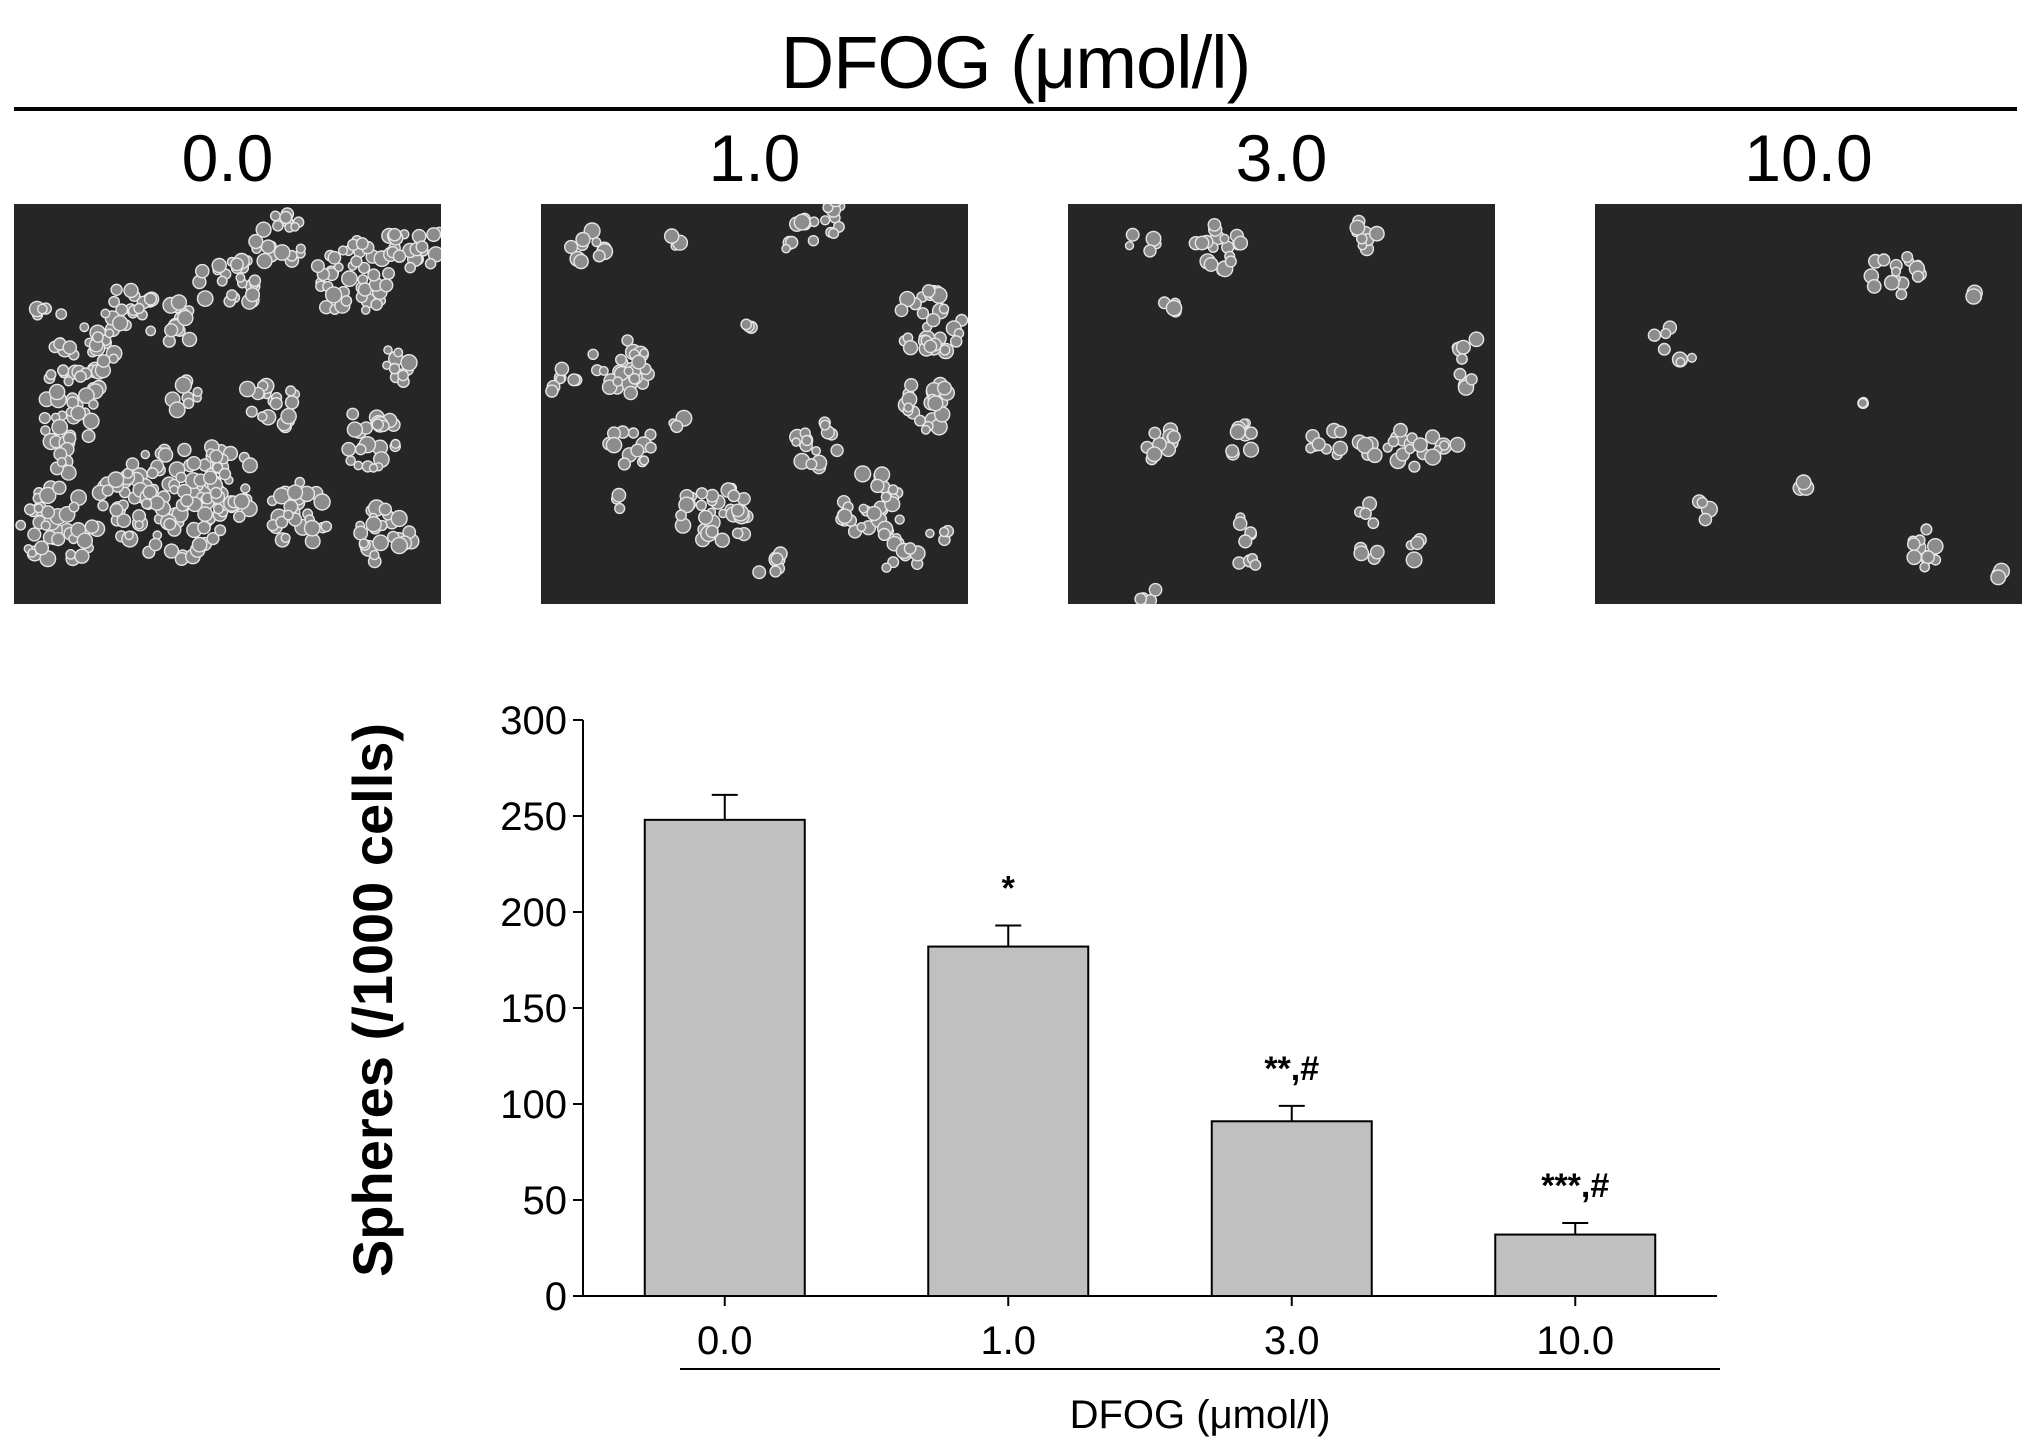 The width and height of the screenshot is (2031, 1449). Describe the element at coordinates (1575, 1341) in the screenshot. I see `x-tick-label: 10.0` at that location.